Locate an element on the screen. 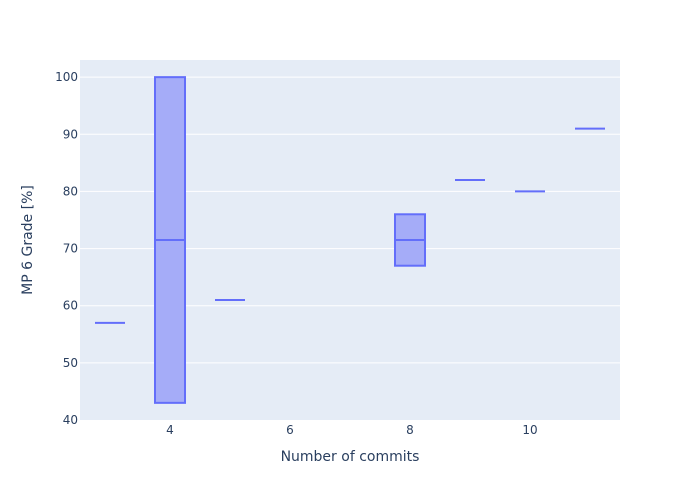 Image resolution: width=700 pixels, height=500 pixels. x-tick-label: 4 is located at coordinates (170, 430).